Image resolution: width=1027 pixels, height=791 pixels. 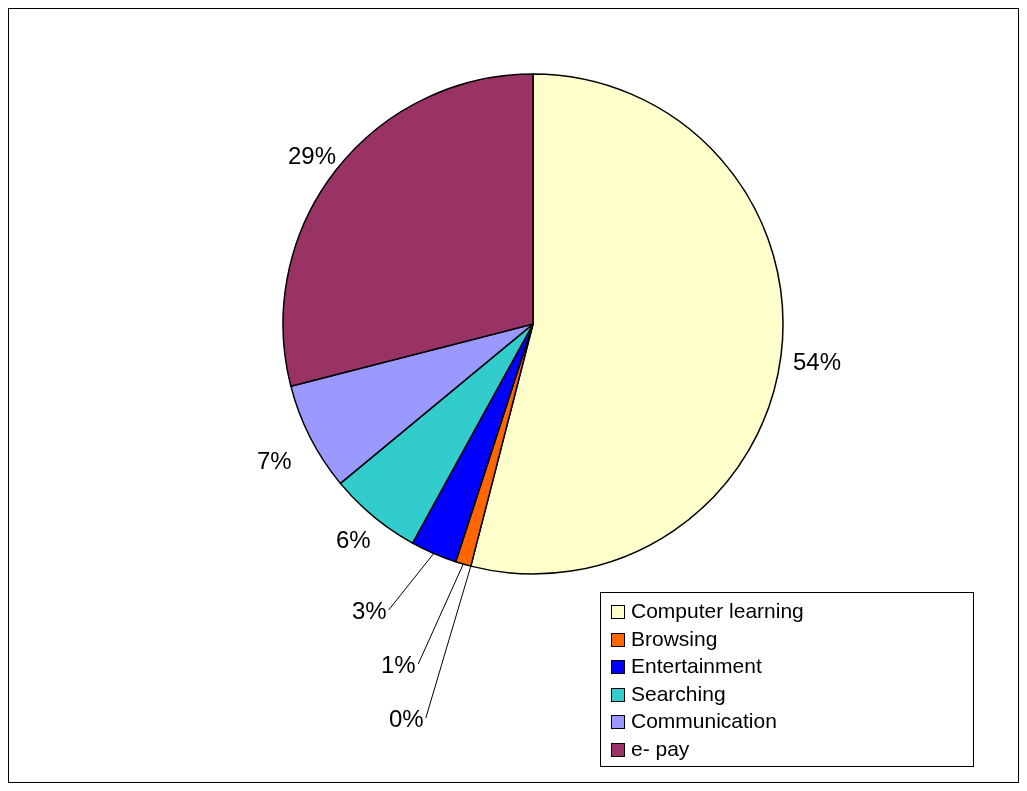 I want to click on data-label: 54%, so click(x=817, y=361).